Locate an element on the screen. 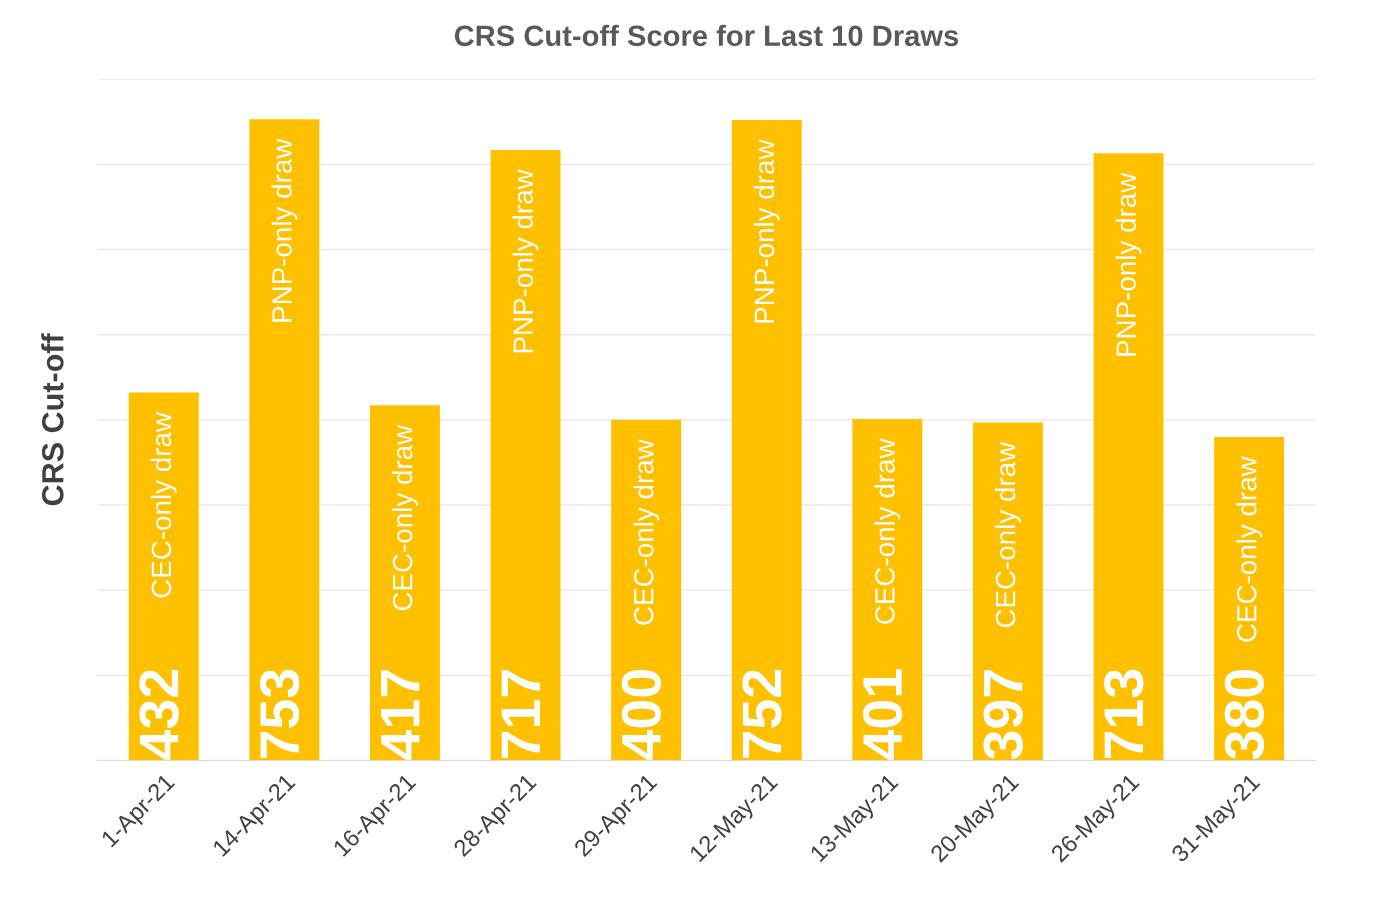 This screenshot has width=1392, height=900. data-label: 713 is located at coordinates (1124, 714).